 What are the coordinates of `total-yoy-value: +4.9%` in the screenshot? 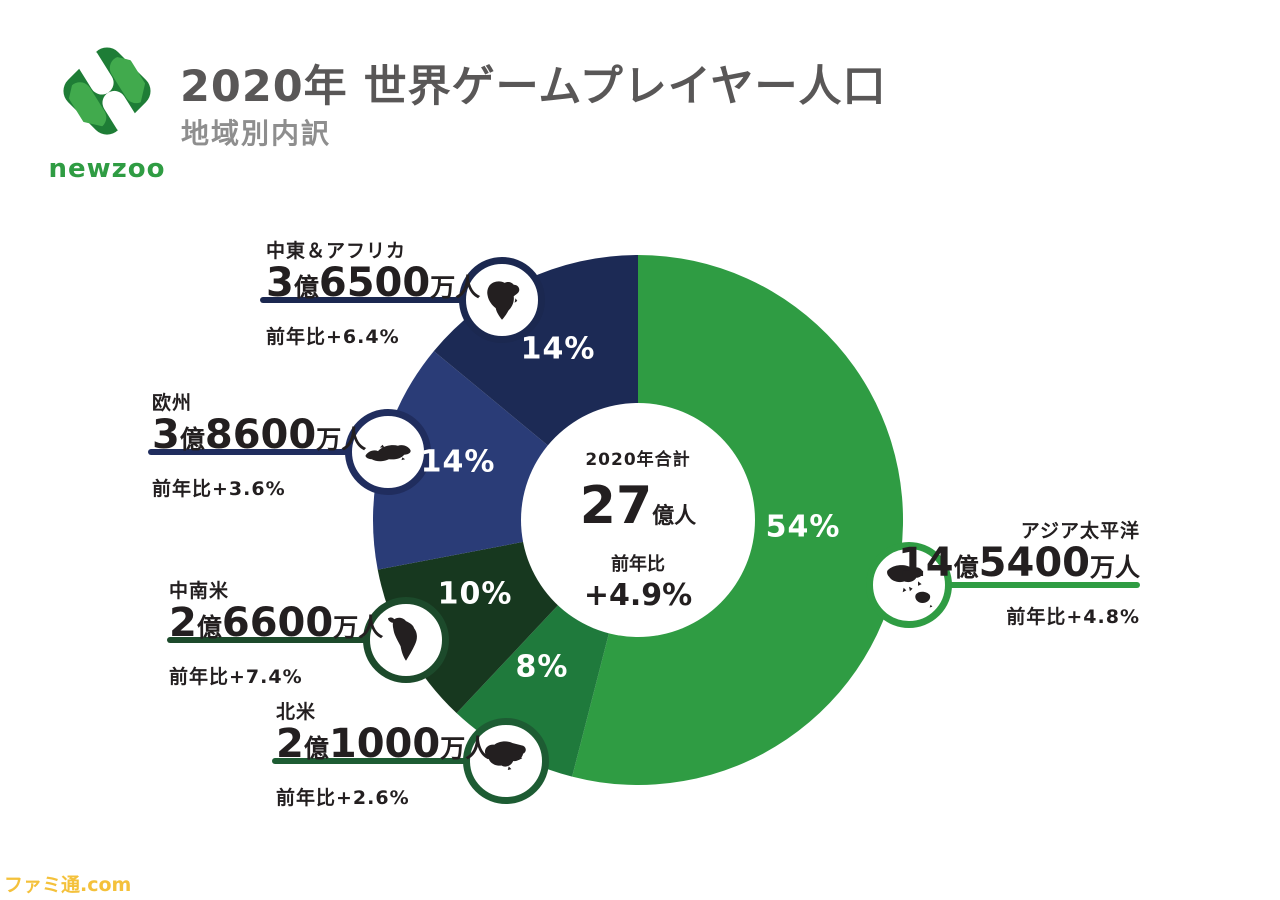 It's located at (638, 595).